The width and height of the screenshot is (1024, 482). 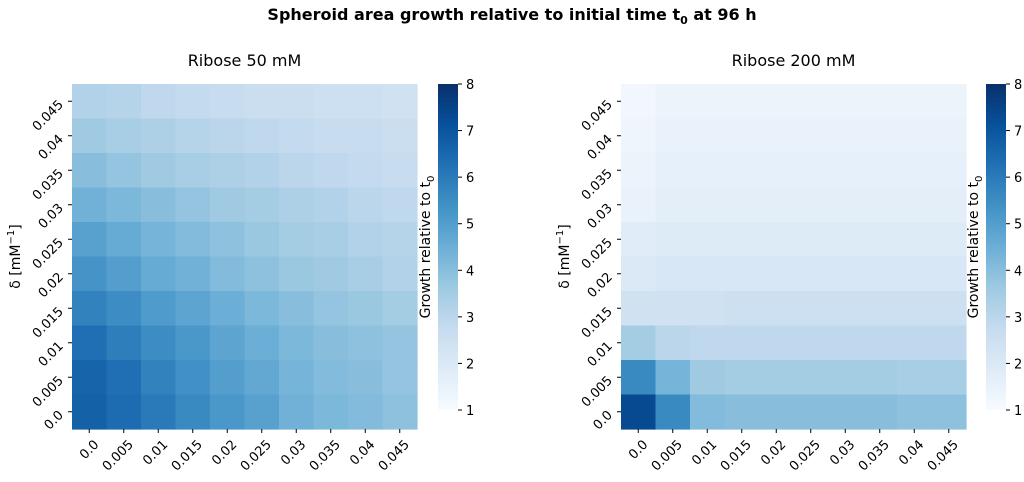 I want to click on figure-title-subscript: 0, so click(x=684, y=20).